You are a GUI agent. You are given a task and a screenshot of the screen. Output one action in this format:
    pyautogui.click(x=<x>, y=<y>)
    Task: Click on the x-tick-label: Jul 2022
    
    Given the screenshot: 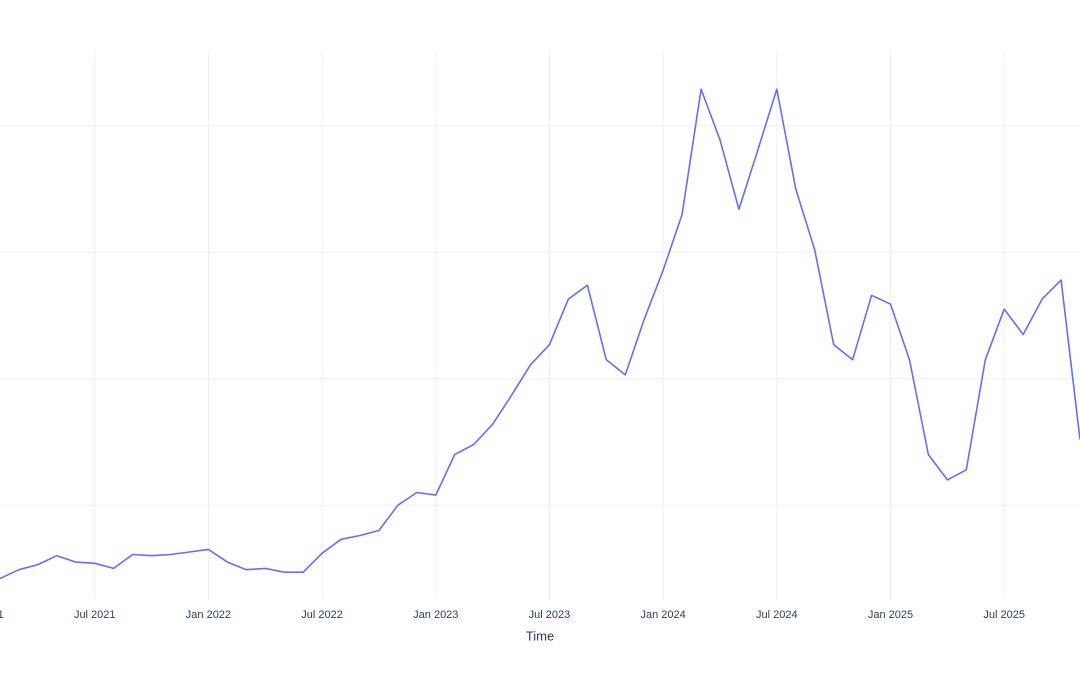 What is the action you would take?
    pyautogui.click(x=322, y=615)
    